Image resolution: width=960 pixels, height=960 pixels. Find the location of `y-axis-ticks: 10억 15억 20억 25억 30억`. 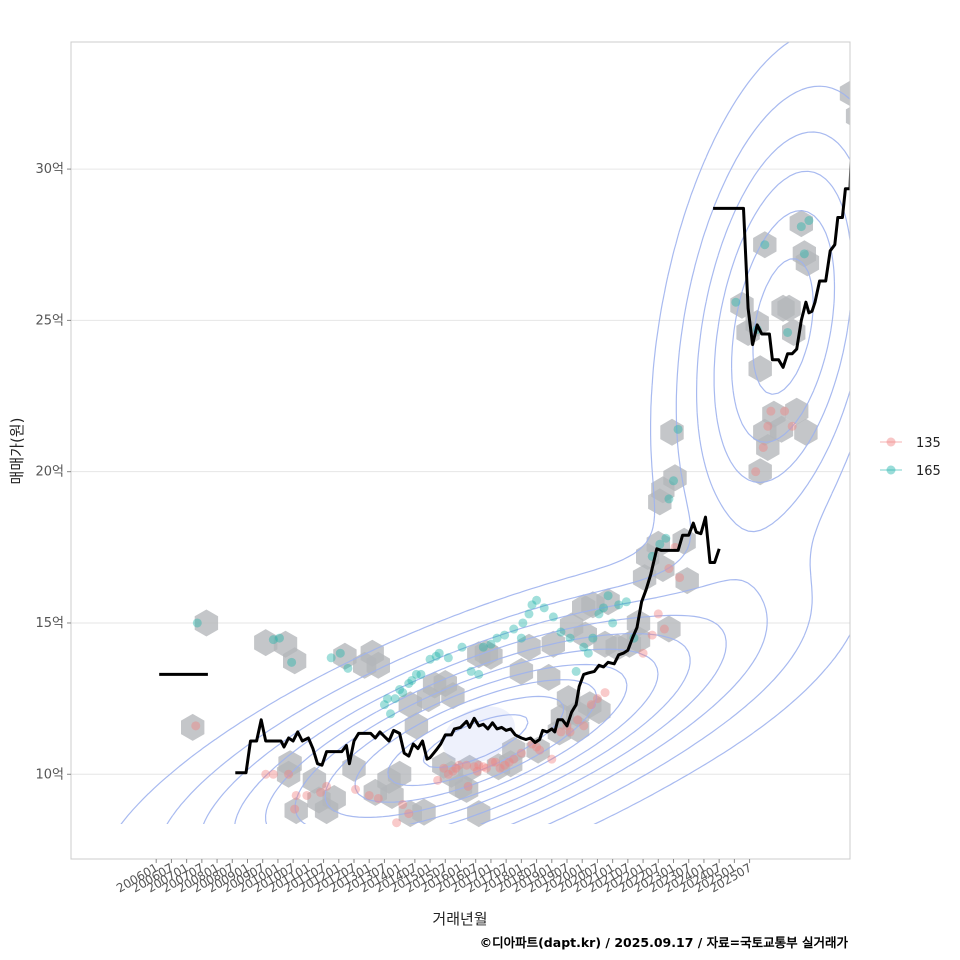

y-axis-ticks: 10억 15억 20억 25억 30억 is located at coordinates (53, 472).